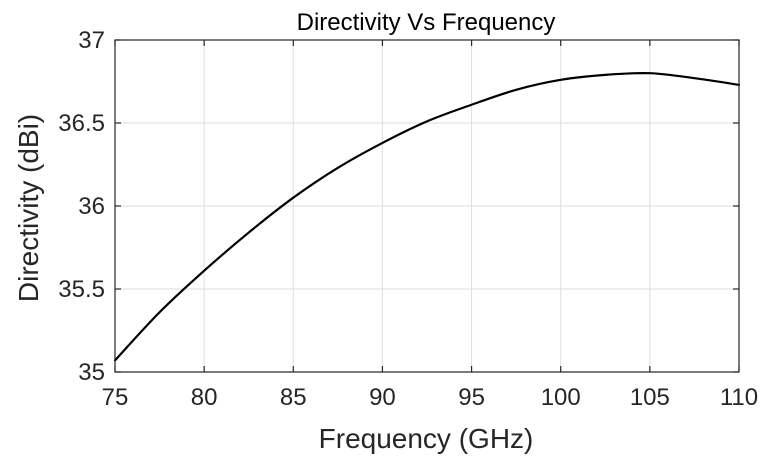 This screenshot has height=457, width=765. I want to click on x-tick-label: 75, so click(115, 397).